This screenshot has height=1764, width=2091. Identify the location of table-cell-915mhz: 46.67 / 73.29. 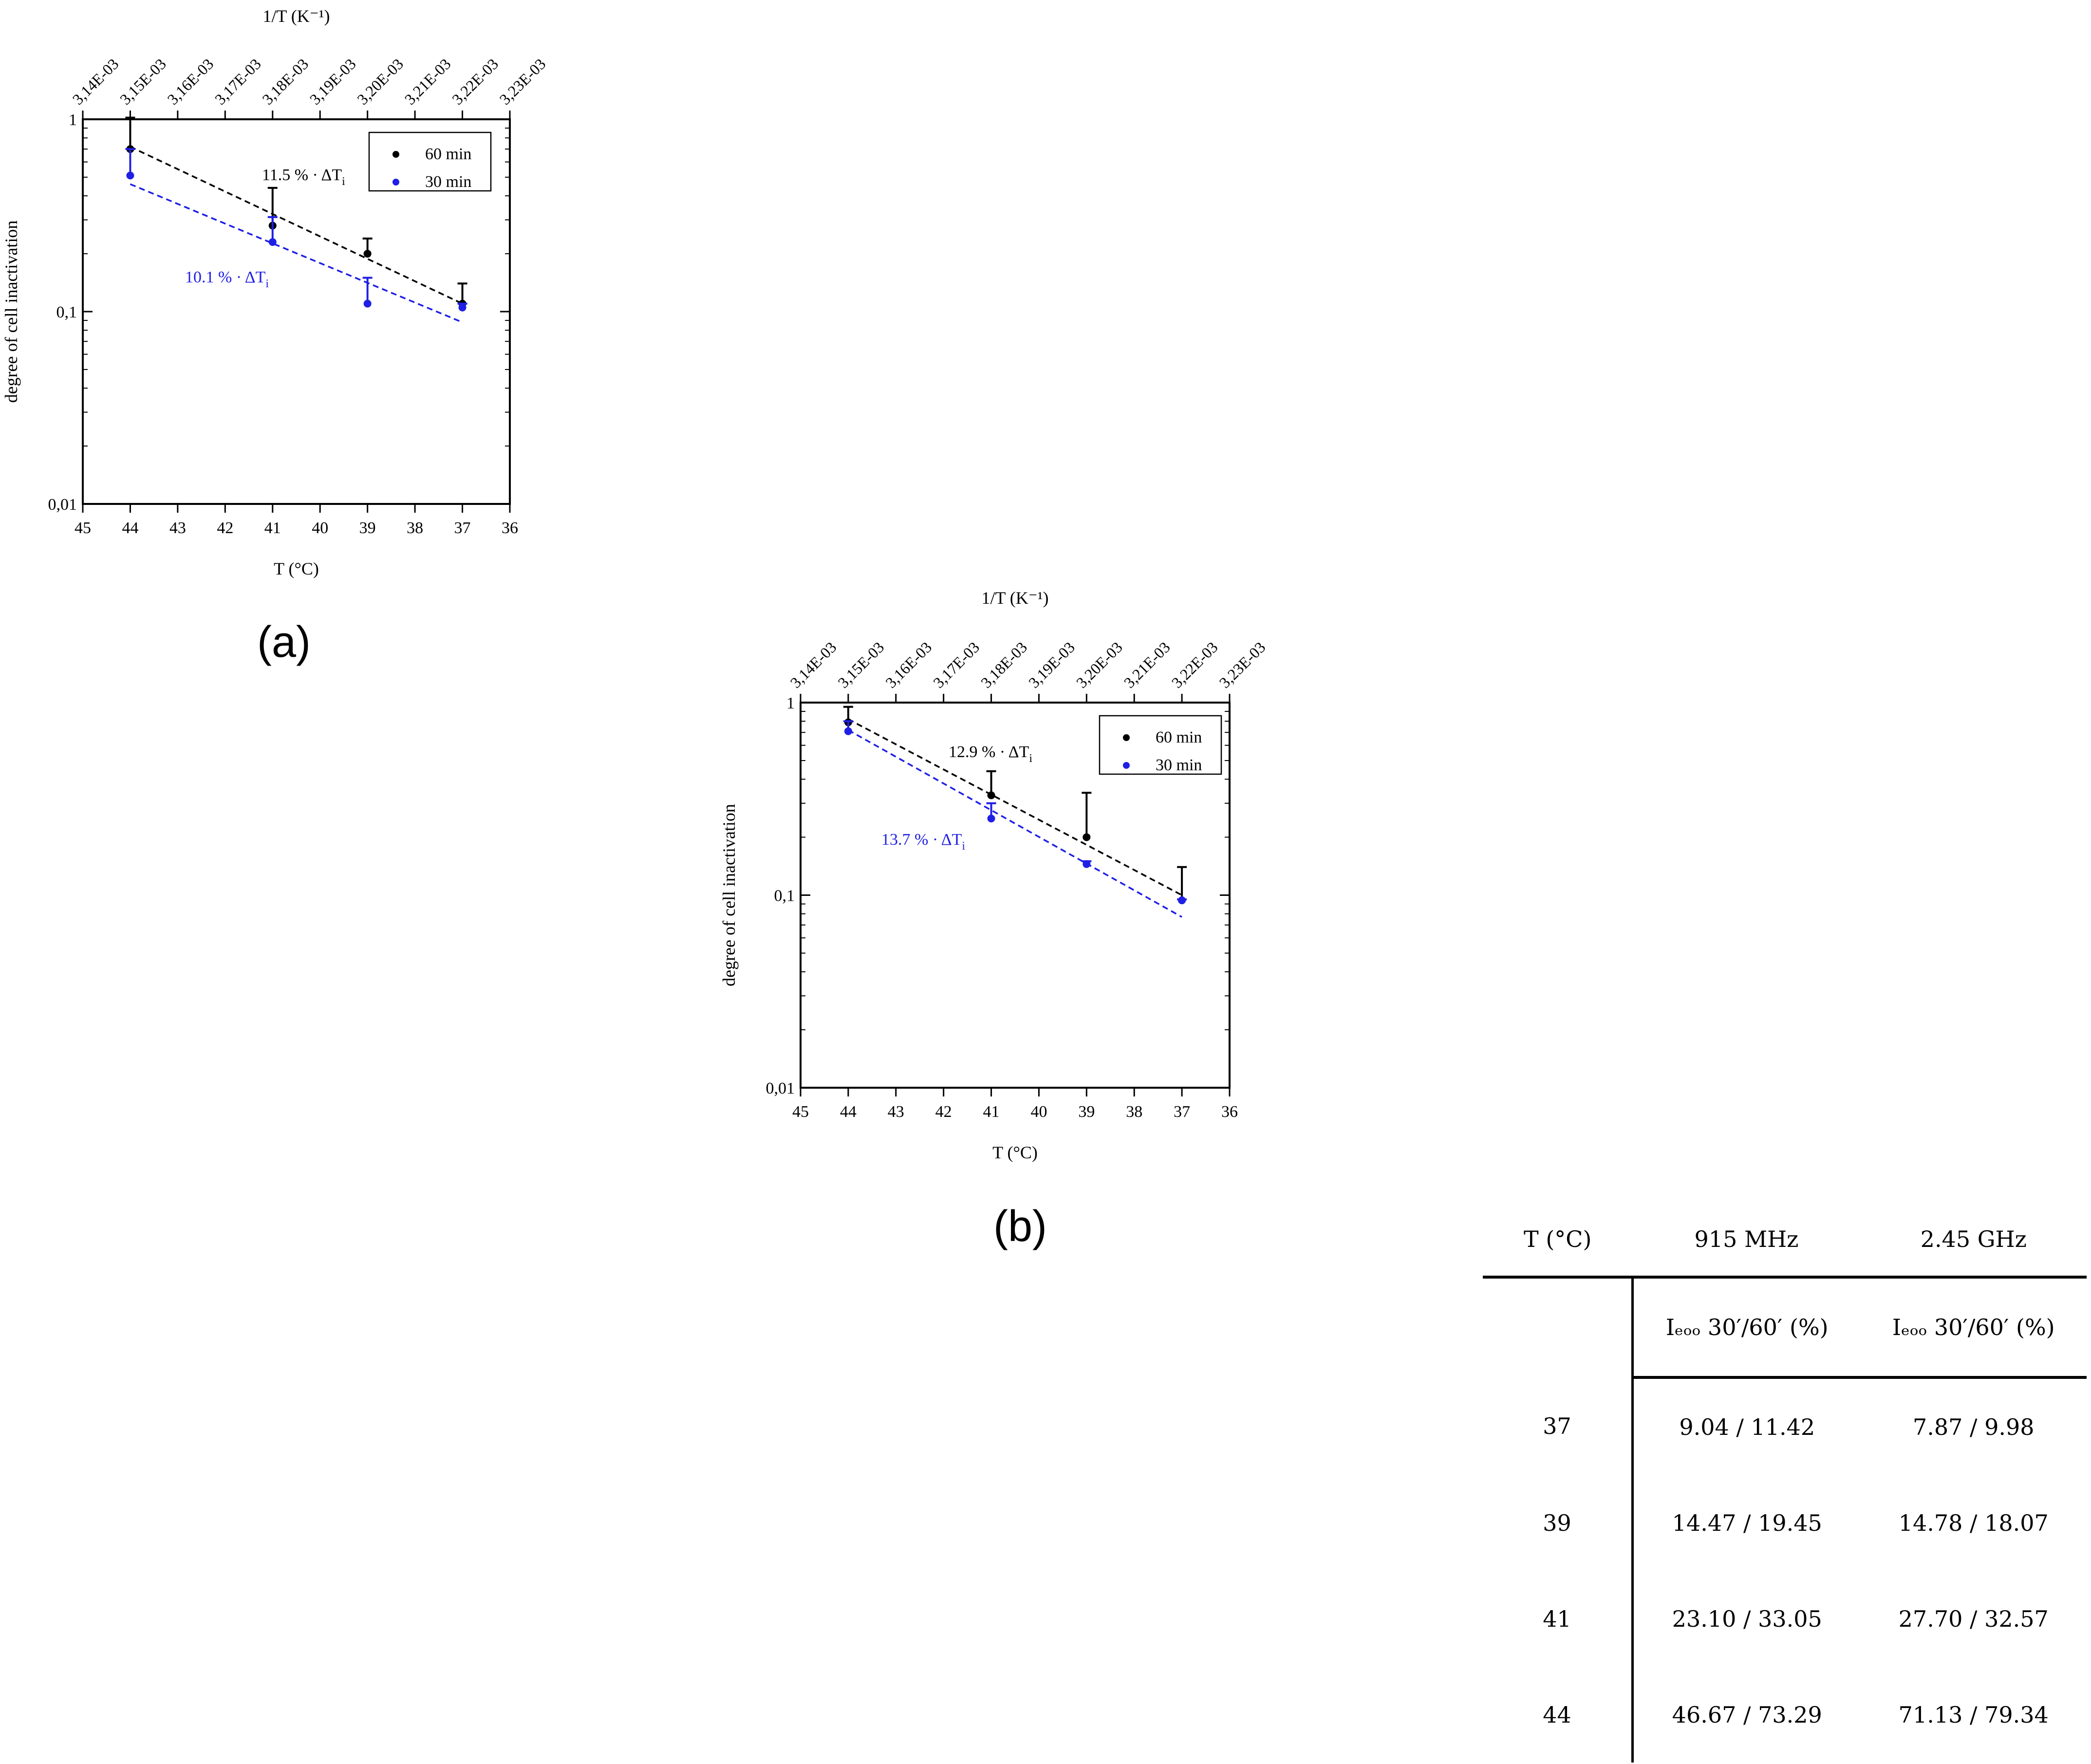
(1747, 1715).